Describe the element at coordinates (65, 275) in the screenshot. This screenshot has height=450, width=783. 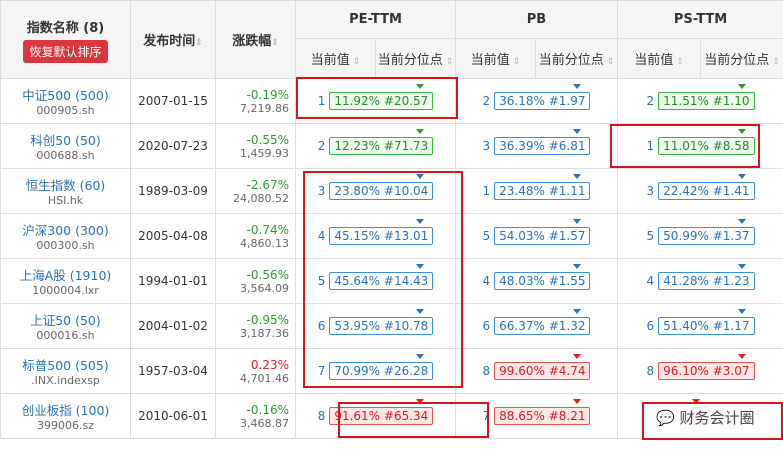
I see `index-name: 上海A股 (1910)` at that location.